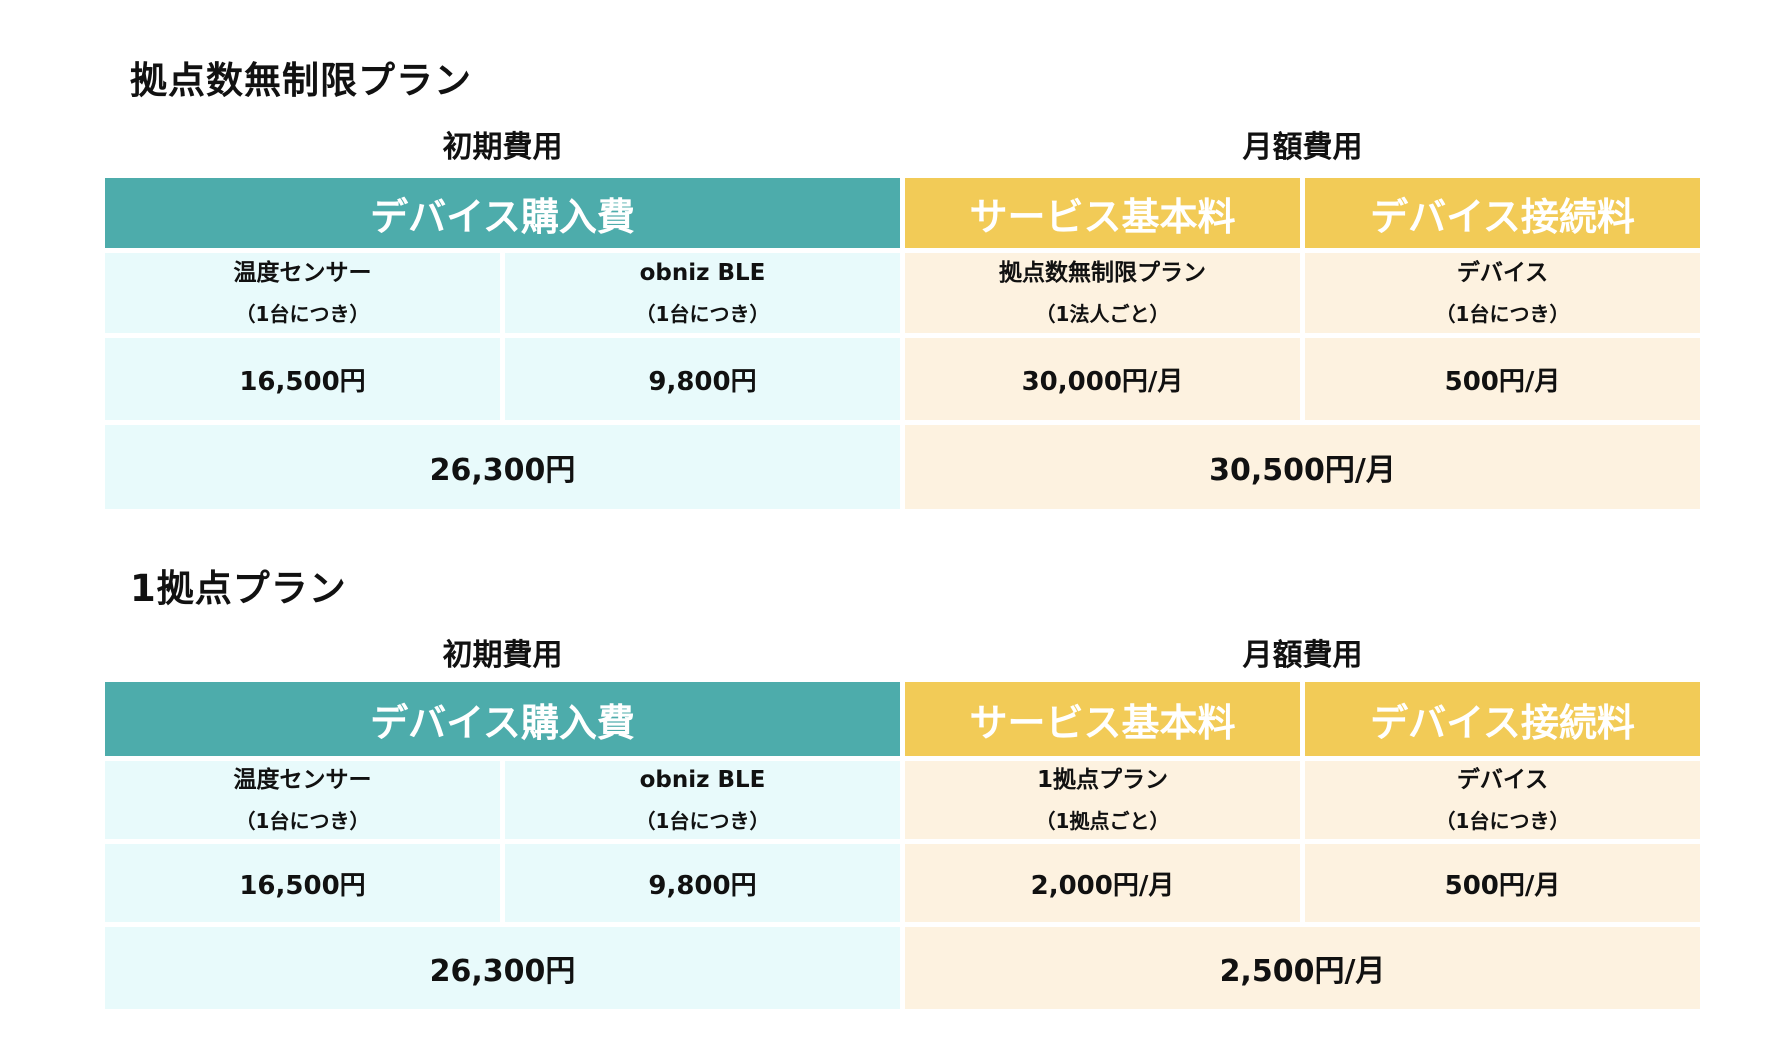 This screenshot has height=1062, width=1784. What do you see at coordinates (1102, 293) in the screenshot?
I see `item-cell-service-plan: 拠点数無制限プラン （1法人ごと）` at bounding box center [1102, 293].